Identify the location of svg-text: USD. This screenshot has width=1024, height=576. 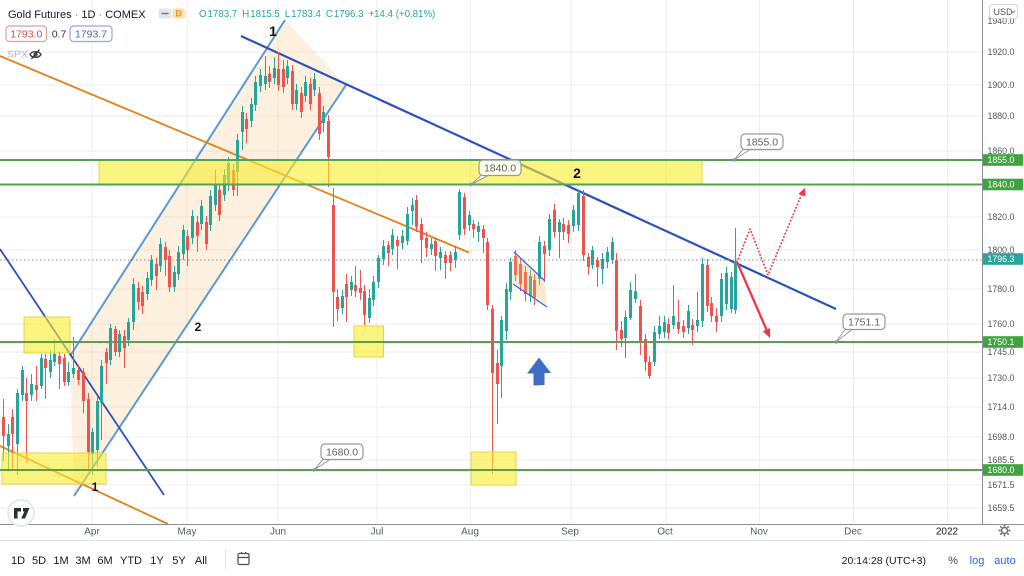
(1004, 12).